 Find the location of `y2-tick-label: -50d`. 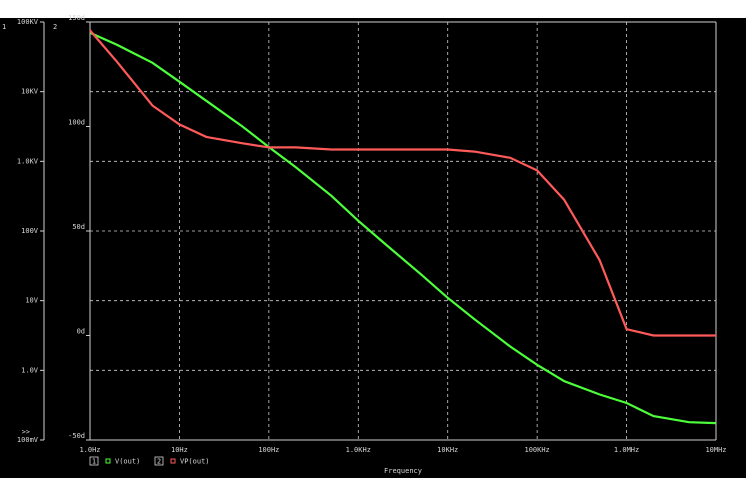

y2-tick-label: -50d is located at coordinates (76, 436).